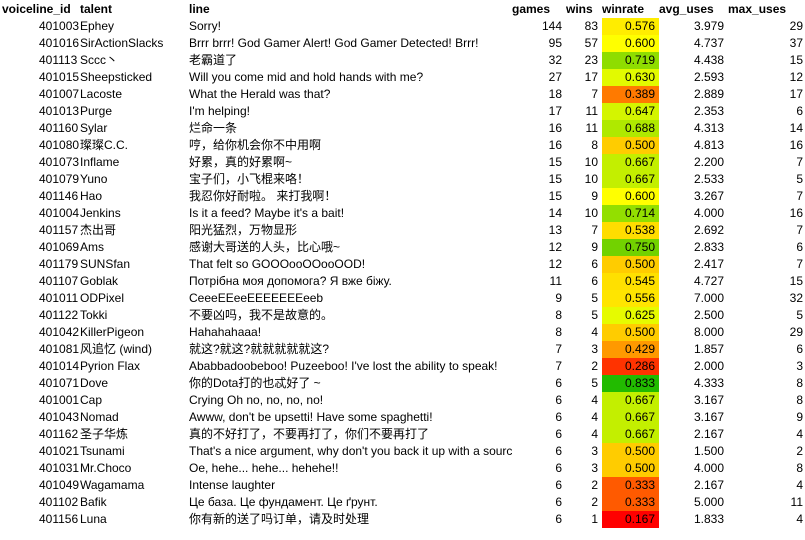  What do you see at coordinates (36, 9) in the screenshot?
I see `header-voiceline-id: voiceline_id` at bounding box center [36, 9].